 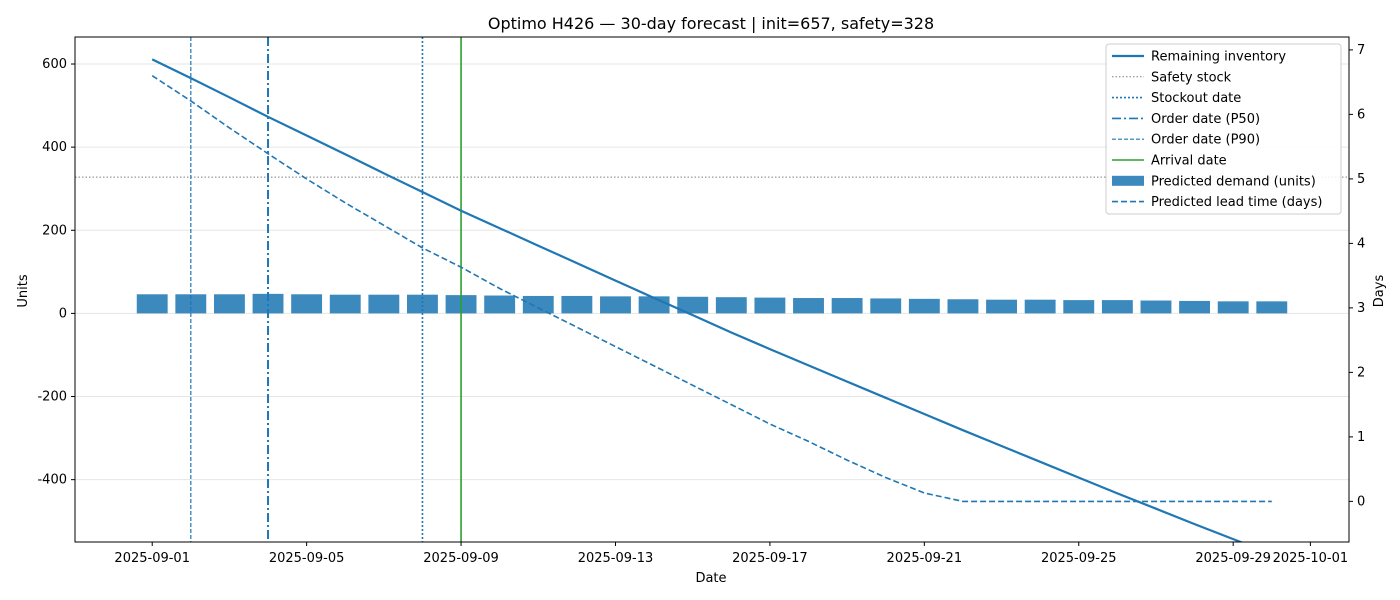 What do you see at coordinates (616, 558) in the screenshot?
I see `x-tick-label: 2025-09-13` at bounding box center [616, 558].